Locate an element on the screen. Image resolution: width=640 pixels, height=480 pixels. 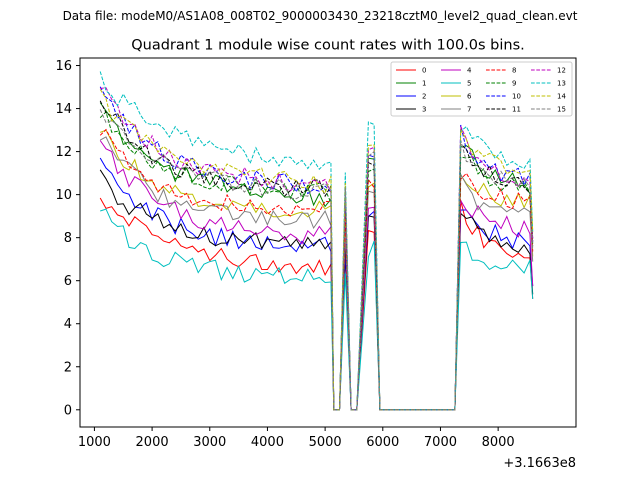
legend-label-6: 6 is located at coordinates (469, 97).